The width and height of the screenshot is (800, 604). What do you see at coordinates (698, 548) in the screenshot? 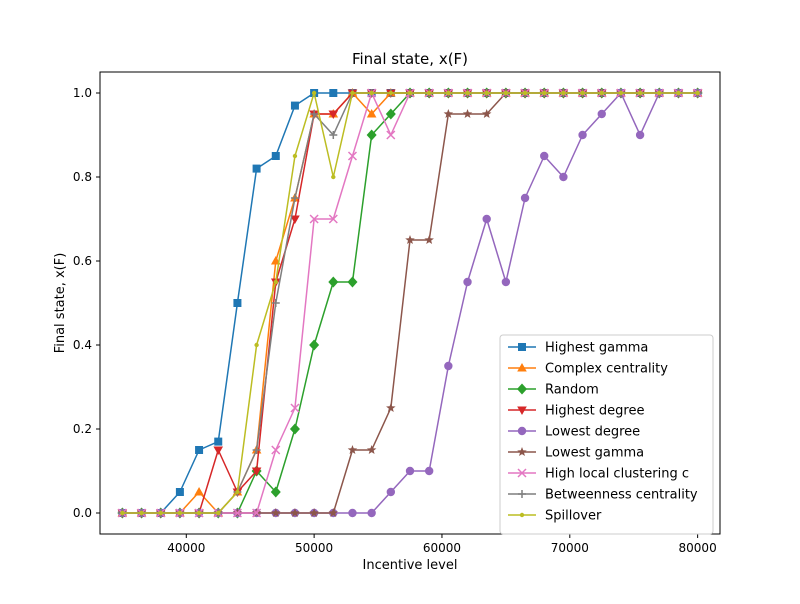
I see `x-tick-label: 80000` at bounding box center [698, 548].